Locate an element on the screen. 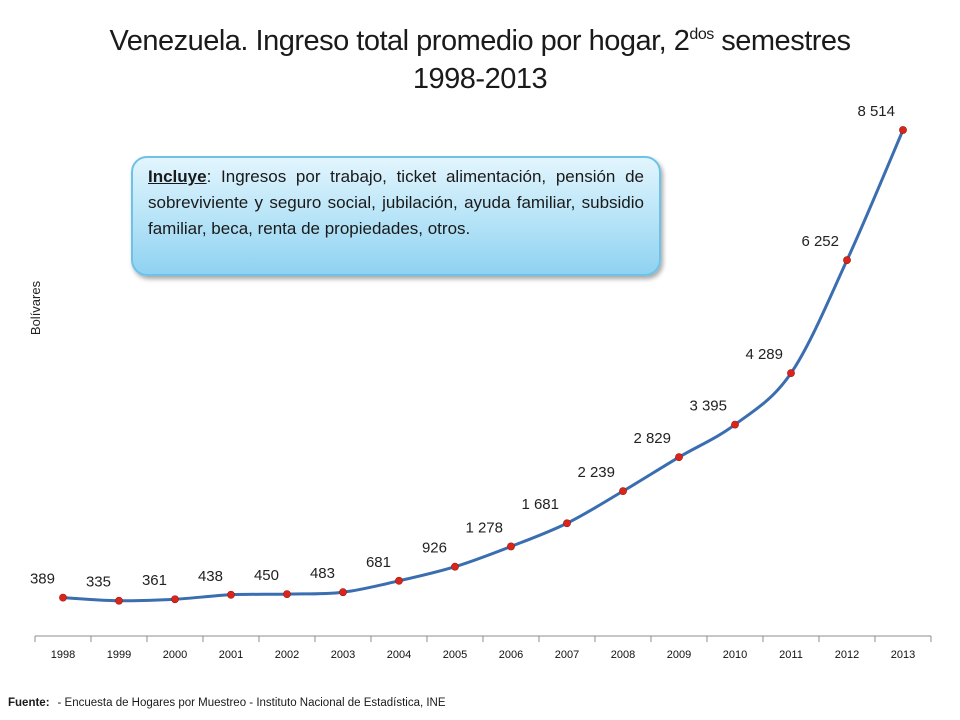  data-point-1999 is located at coordinates (119, 600).